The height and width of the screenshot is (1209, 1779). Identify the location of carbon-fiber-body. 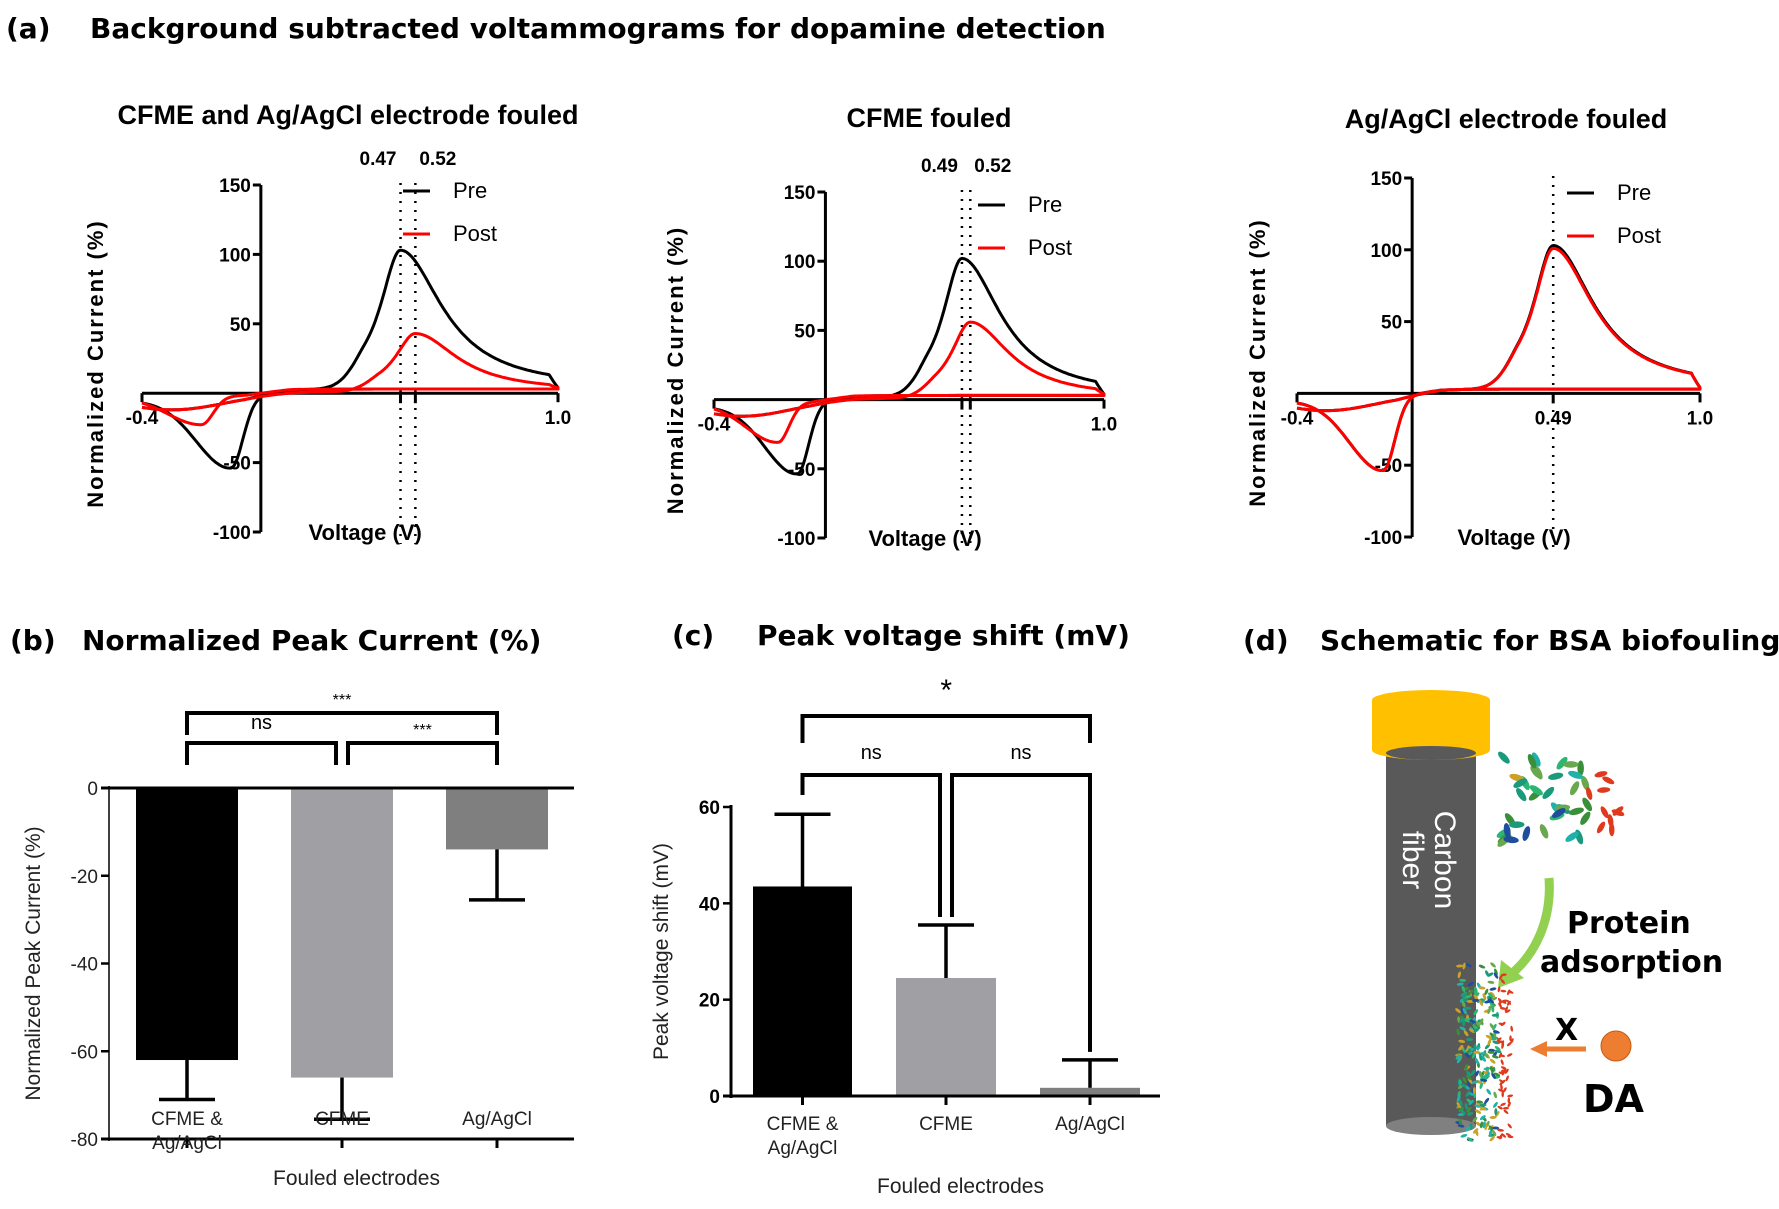
(1431, 933).